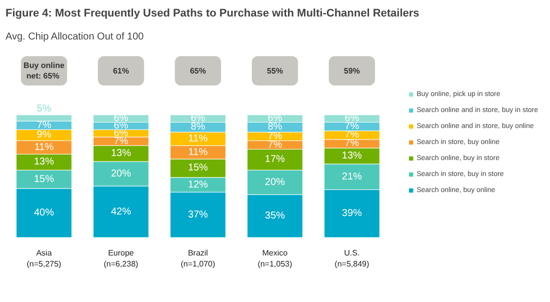 The image size is (550, 302). What do you see at coordinates (213, 14) in the screenshot?
I see `chart-title: Figure 4: Most Frequently Used Paths to Purchase with Multi-Channel Retailers` at bounding box center [213, 14].